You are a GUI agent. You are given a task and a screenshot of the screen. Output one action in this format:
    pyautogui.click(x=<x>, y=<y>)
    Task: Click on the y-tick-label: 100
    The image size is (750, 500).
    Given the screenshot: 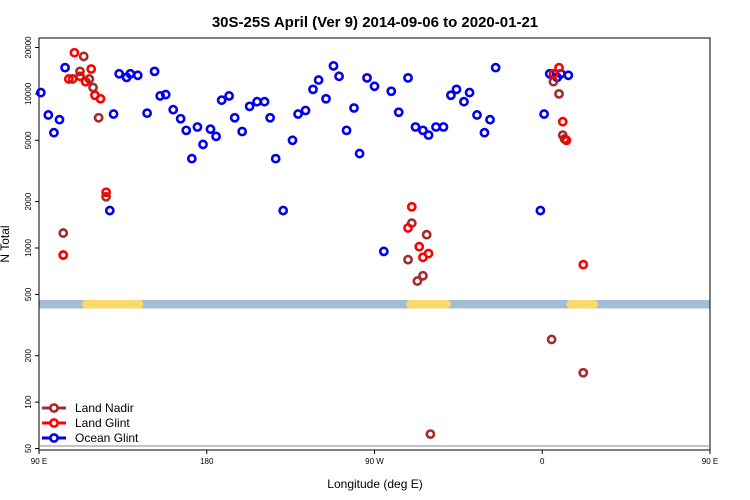 What is the action you would take?
    pyautogui.click(x=28, y=402)
    